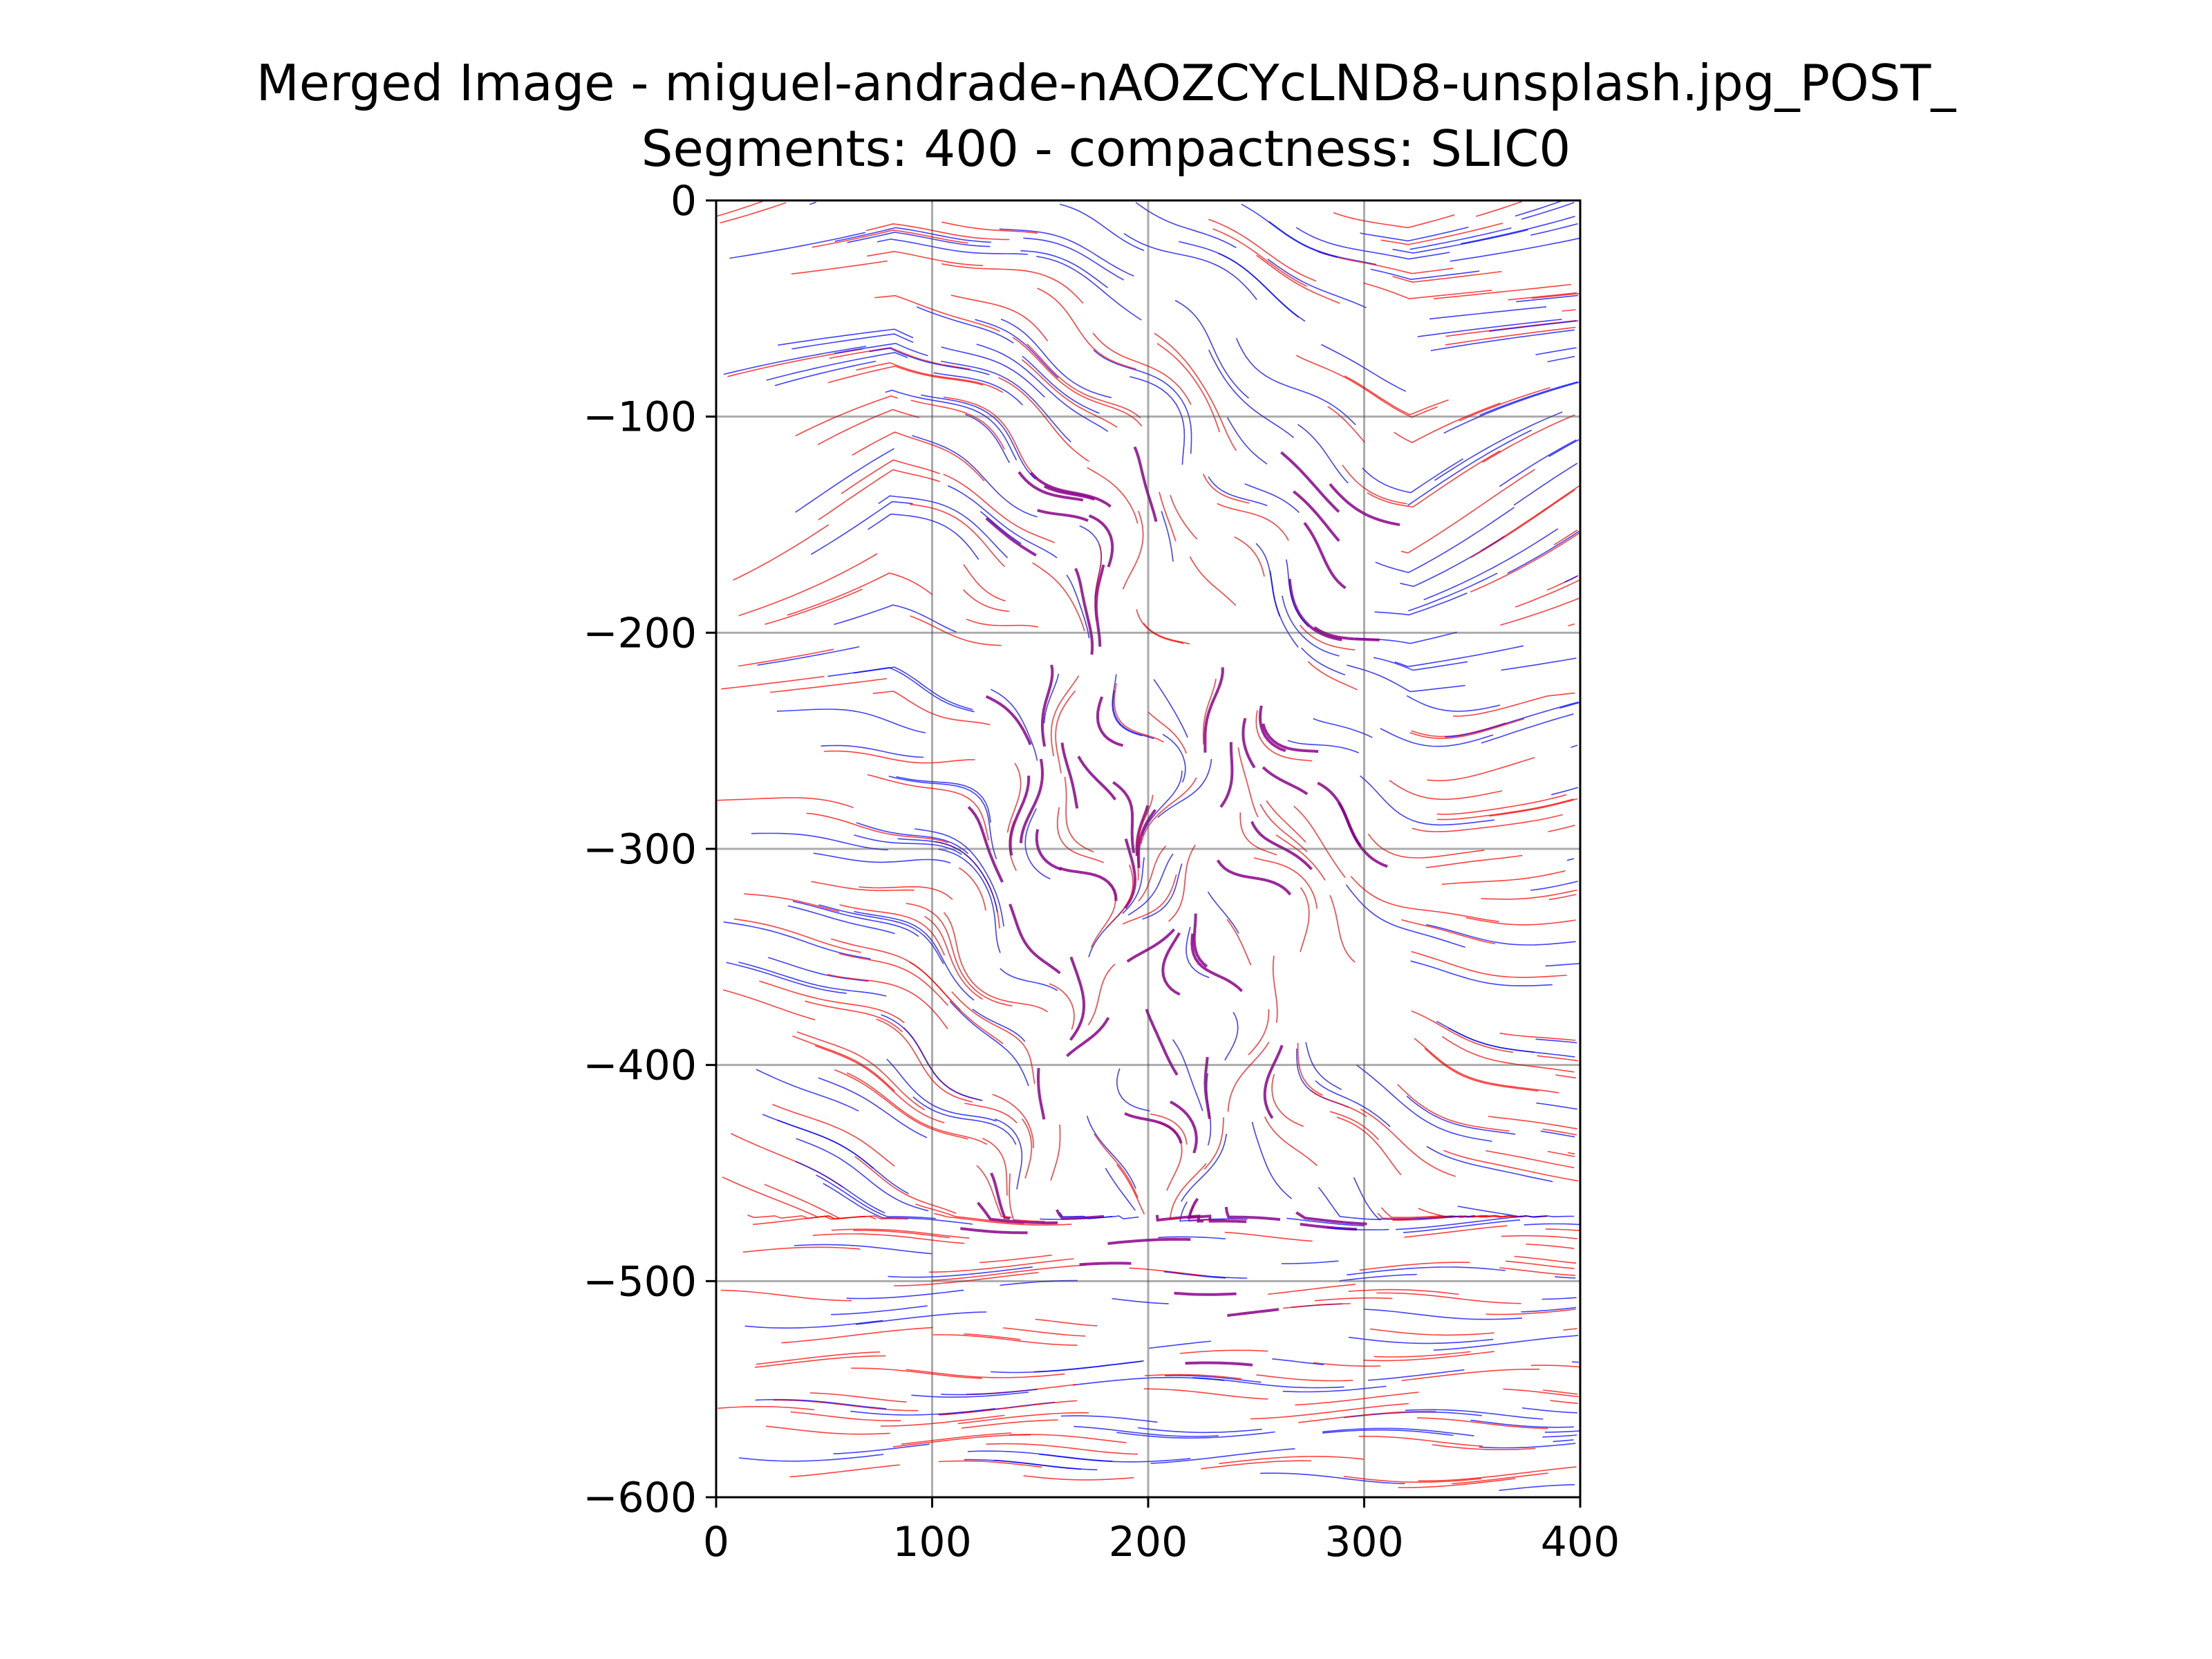  Describe the element at coordinates (640, 1281) in the screenshot. I see `y-tick-label: −500` at that location.